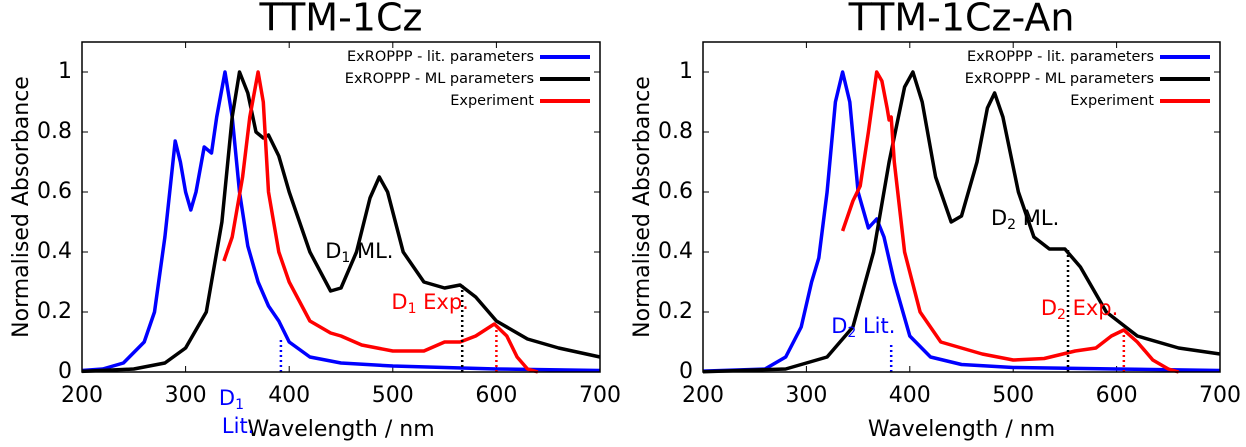  Describe the element at coordinates (961, 20) in the screenshot. I see `chart-title: TTM-1Cz-An` at that location.